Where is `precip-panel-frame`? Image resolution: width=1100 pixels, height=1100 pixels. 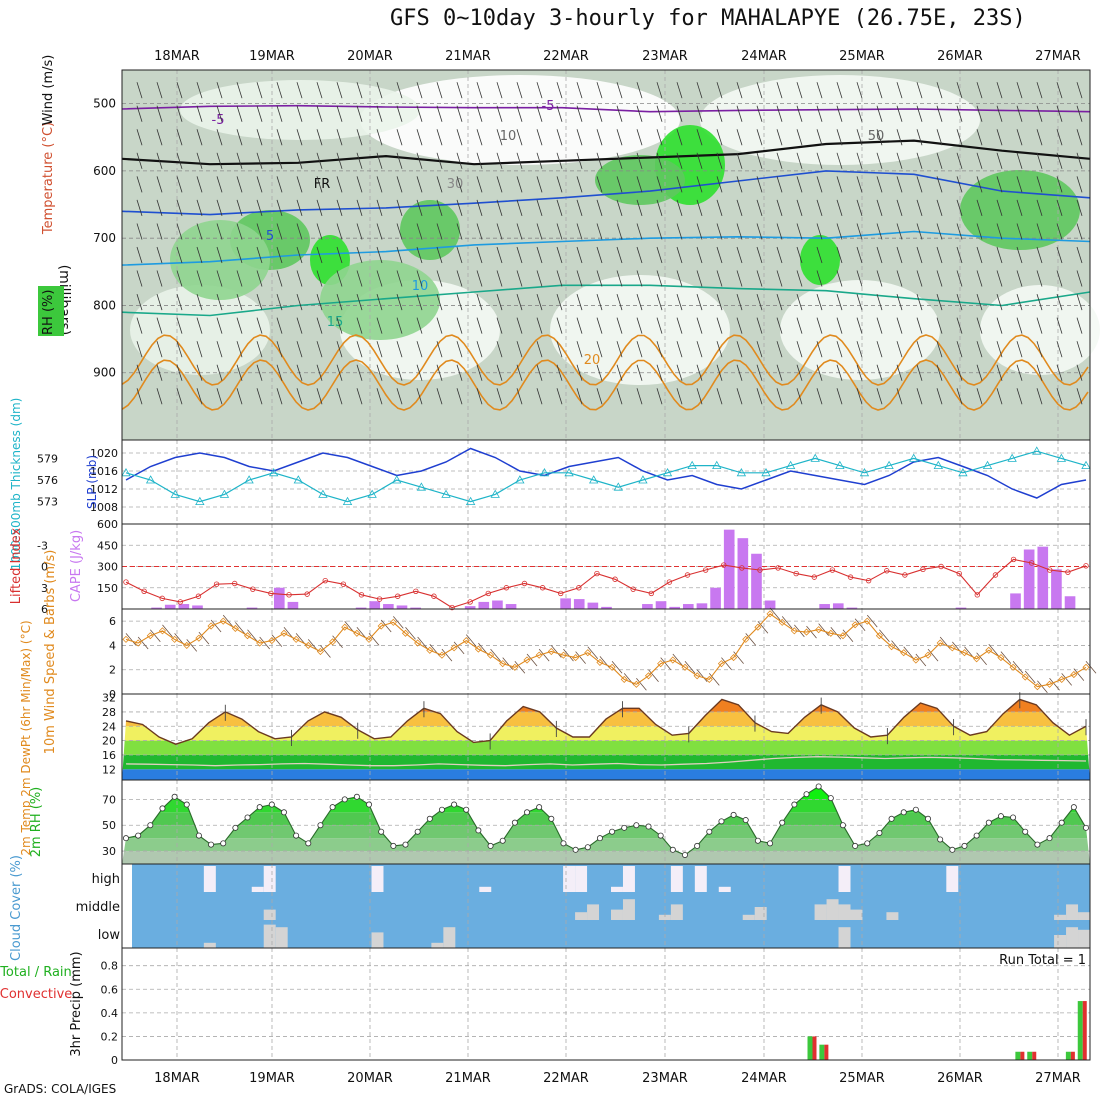 precip-panel-frame is located at coordinates (606, 1004).